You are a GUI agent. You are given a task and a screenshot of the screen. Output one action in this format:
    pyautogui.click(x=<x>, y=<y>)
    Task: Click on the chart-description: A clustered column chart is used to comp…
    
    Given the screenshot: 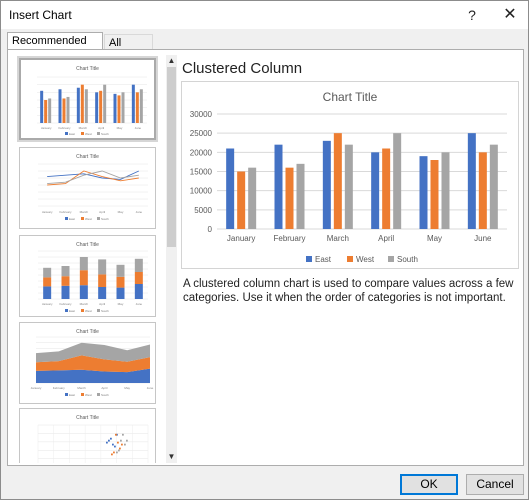 What is the action you would take?
    pyautogui.click(x=348, y=291)
    